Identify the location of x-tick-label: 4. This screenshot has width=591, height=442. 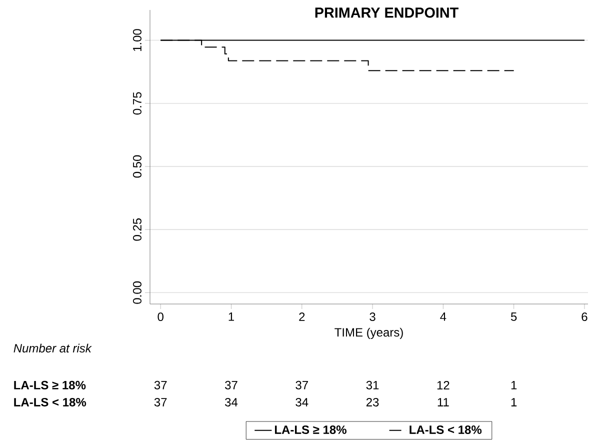
(443, 316).